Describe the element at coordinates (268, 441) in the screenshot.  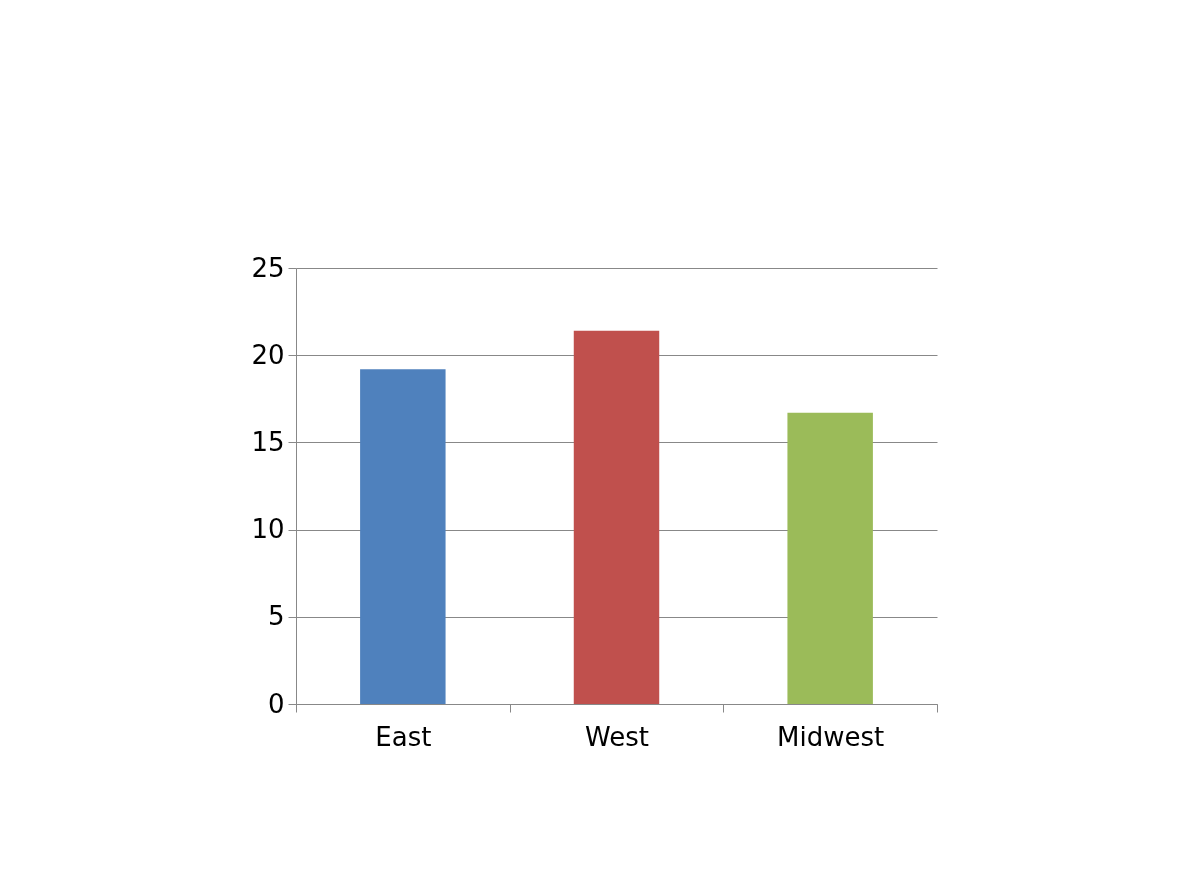
I see `y-tick-label: 15` at that location.